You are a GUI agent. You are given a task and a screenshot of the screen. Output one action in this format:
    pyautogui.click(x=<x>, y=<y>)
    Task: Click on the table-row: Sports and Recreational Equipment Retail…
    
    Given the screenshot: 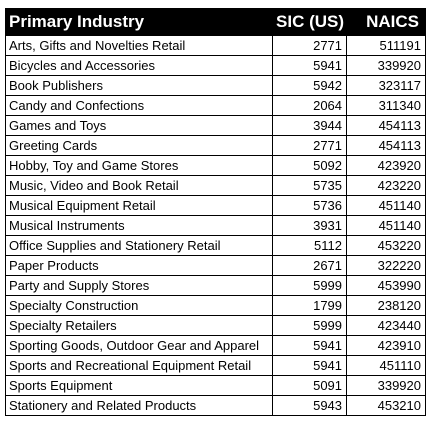 What is the action you would take?
    pyautogui.click(x=215, y=365)
    